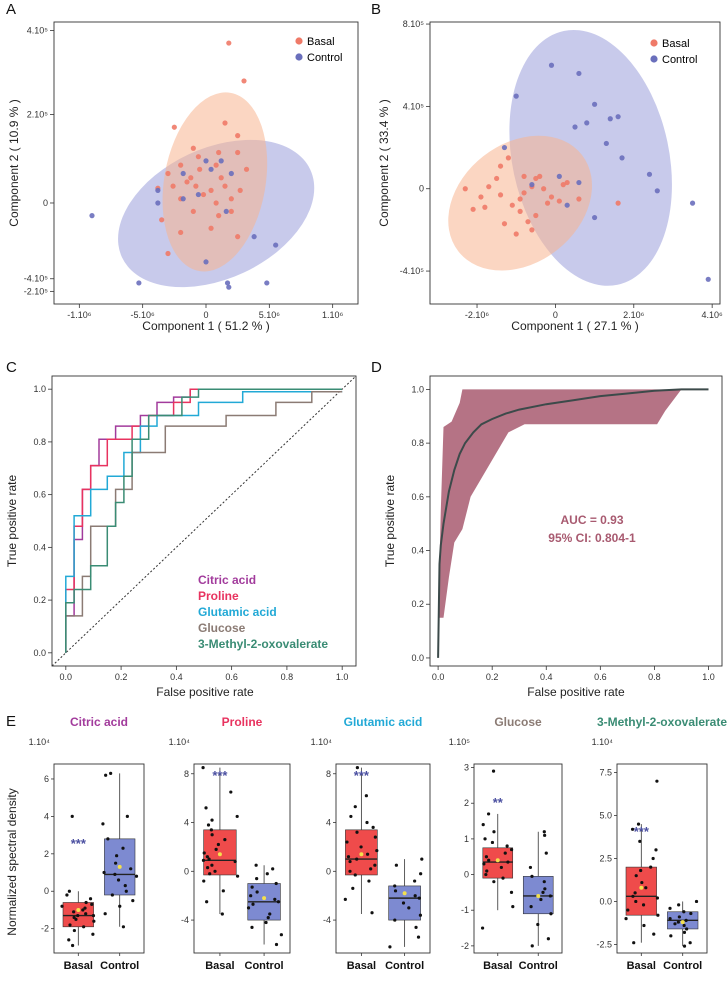 This screenshot has height=991, width=728. I want to click on y-tick-label: -4, so click(327, 920).